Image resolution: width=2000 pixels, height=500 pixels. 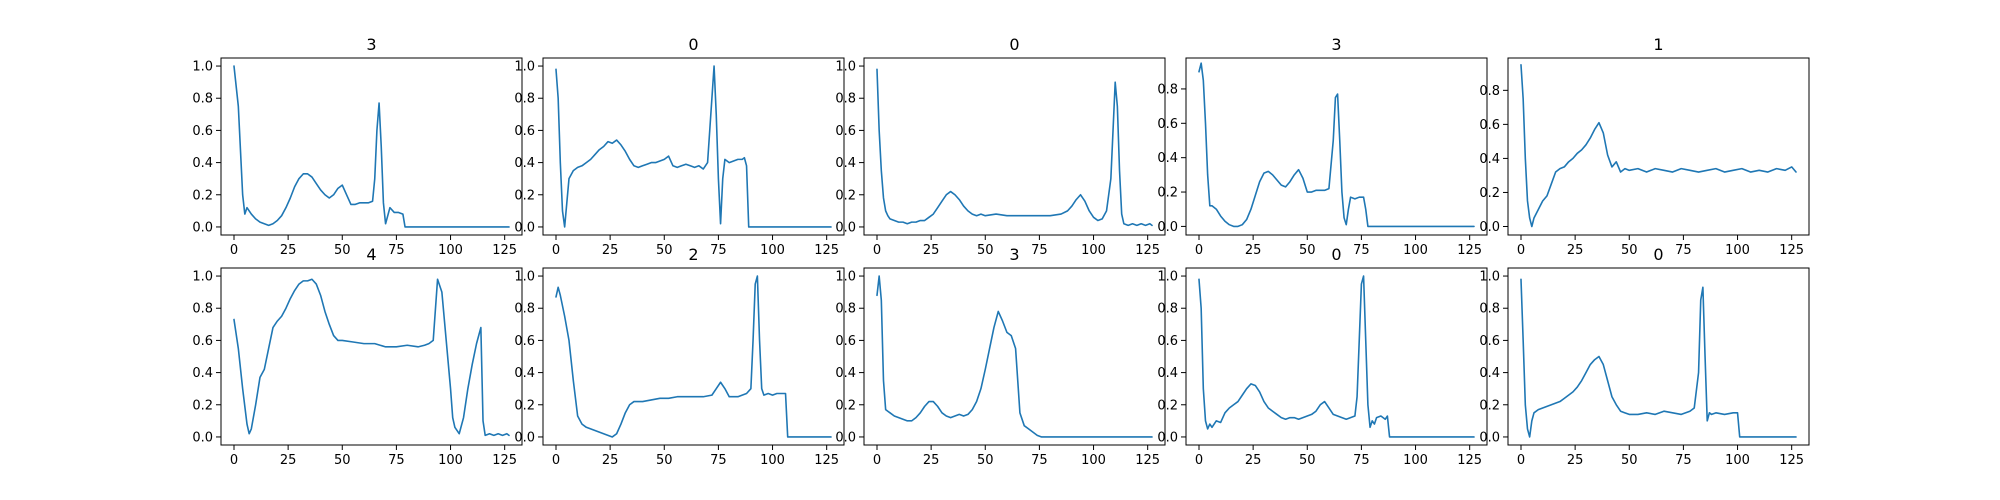 I want to click on subplot-1: 0 25 50 75 100 125 0.0 0.2 0.4 0.6 0.8 1.0 3, so click(x=357, y=146).